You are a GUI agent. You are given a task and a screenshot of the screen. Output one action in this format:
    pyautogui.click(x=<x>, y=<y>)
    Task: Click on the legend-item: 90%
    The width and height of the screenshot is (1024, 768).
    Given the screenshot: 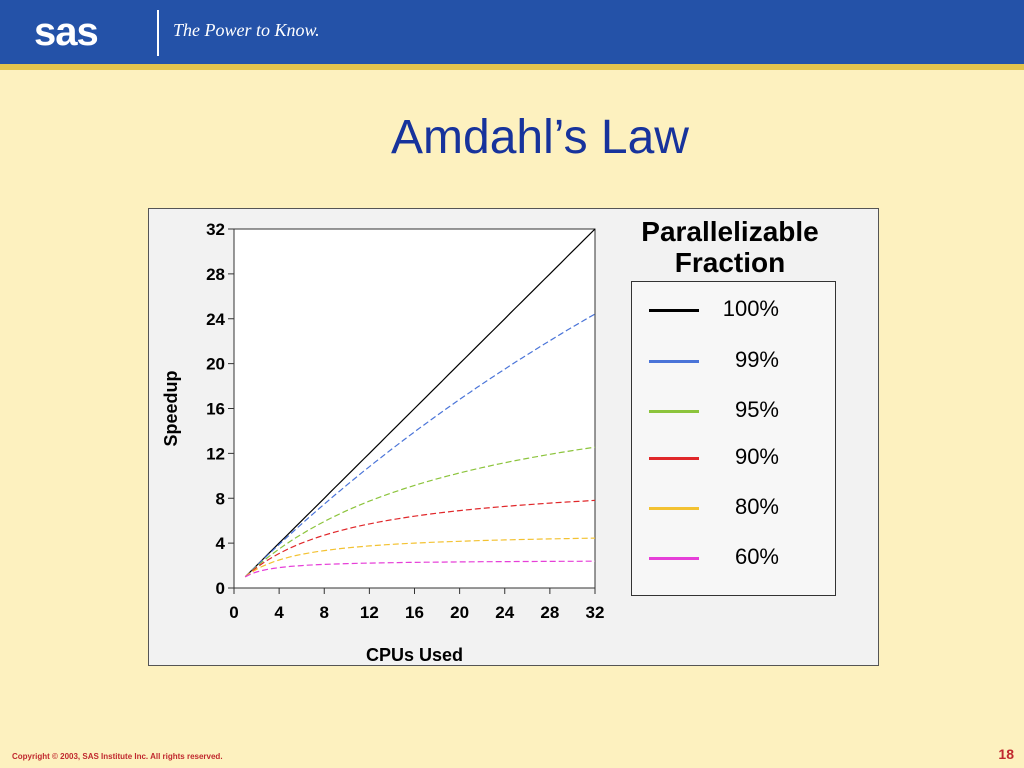 What is the action you would take?
    pyautogui.click(x=734, y=459)
    